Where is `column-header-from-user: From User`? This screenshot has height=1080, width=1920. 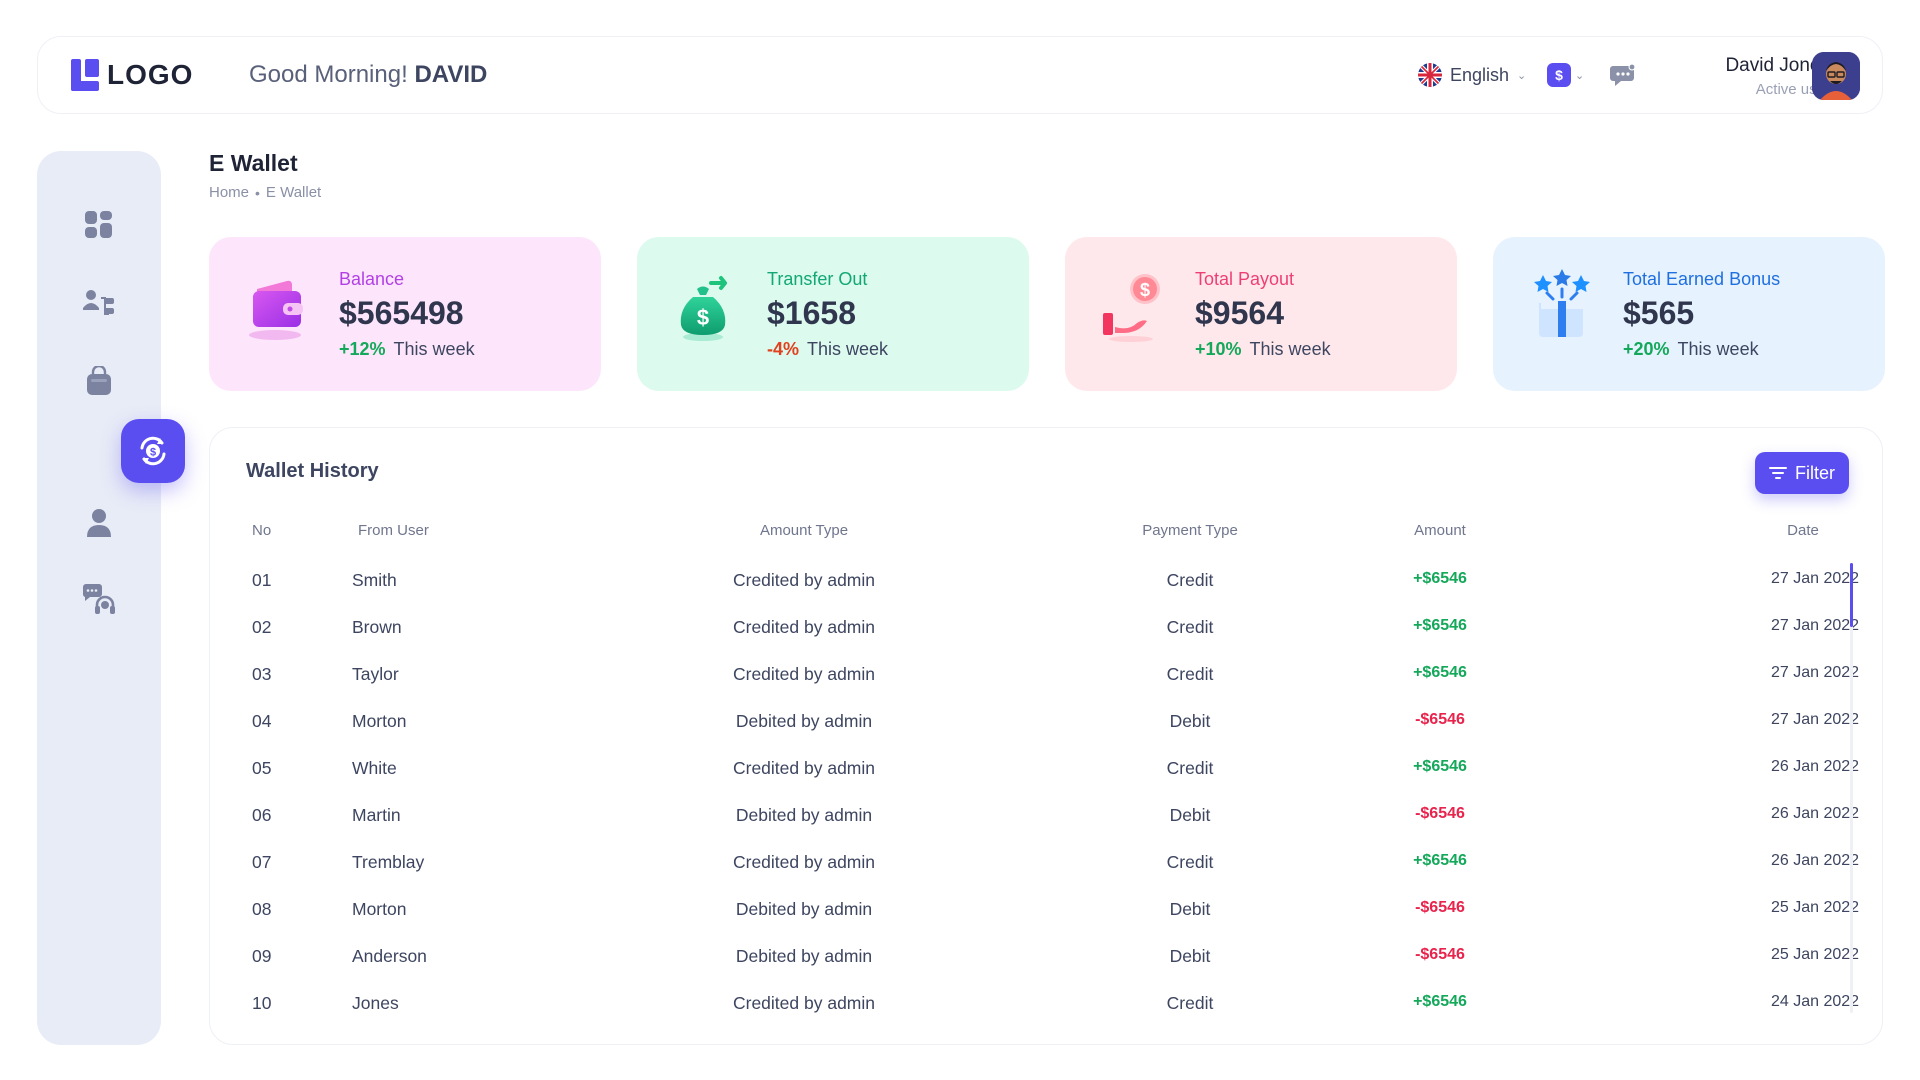 column-header-from-user: From User is located at coordinates (393, 530).